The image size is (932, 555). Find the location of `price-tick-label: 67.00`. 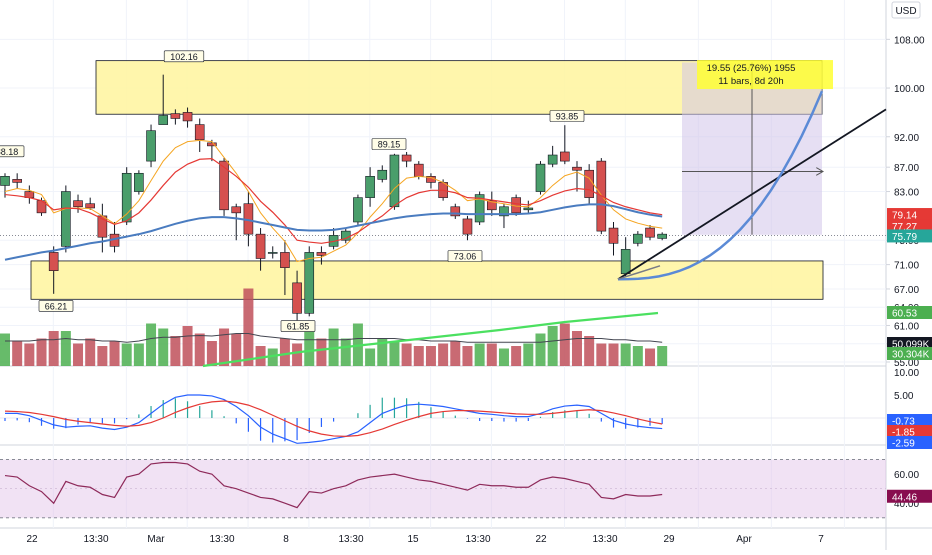

price-tick-label: 67.00 is located at coordinates (906, 290).